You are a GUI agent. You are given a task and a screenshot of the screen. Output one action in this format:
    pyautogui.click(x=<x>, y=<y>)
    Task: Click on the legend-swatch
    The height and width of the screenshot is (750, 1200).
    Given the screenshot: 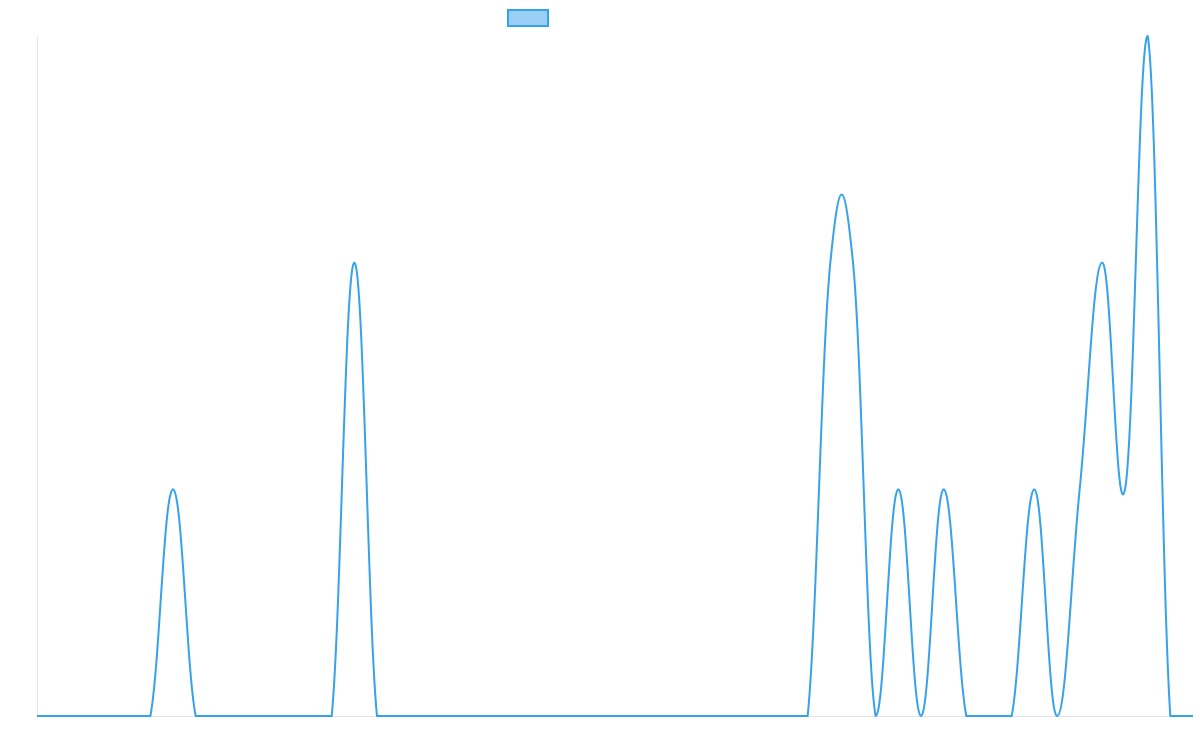 What is the action you would take?
    pyautogui.click(x=528, y=18)
    